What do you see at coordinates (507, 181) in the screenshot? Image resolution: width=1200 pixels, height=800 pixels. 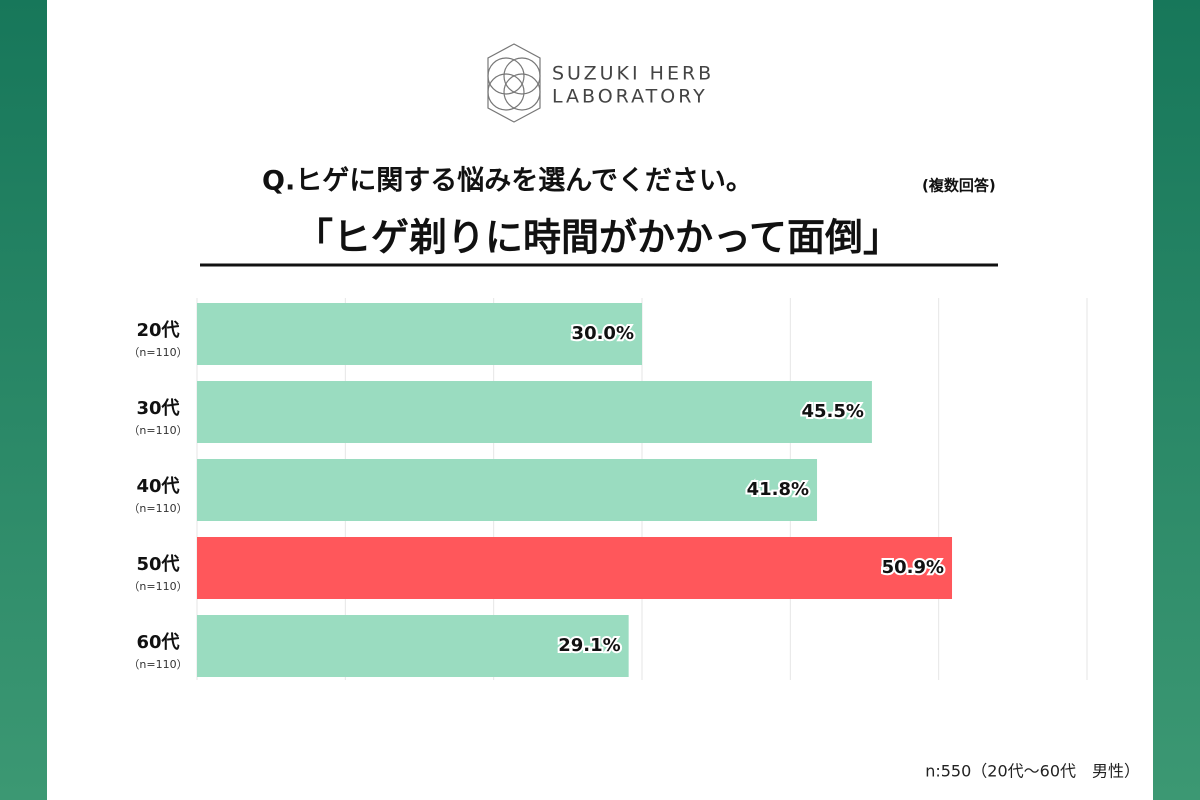 I see `question: Q.ヒゲに関する悩みを選んでください。` at bounding box center [507, 181].